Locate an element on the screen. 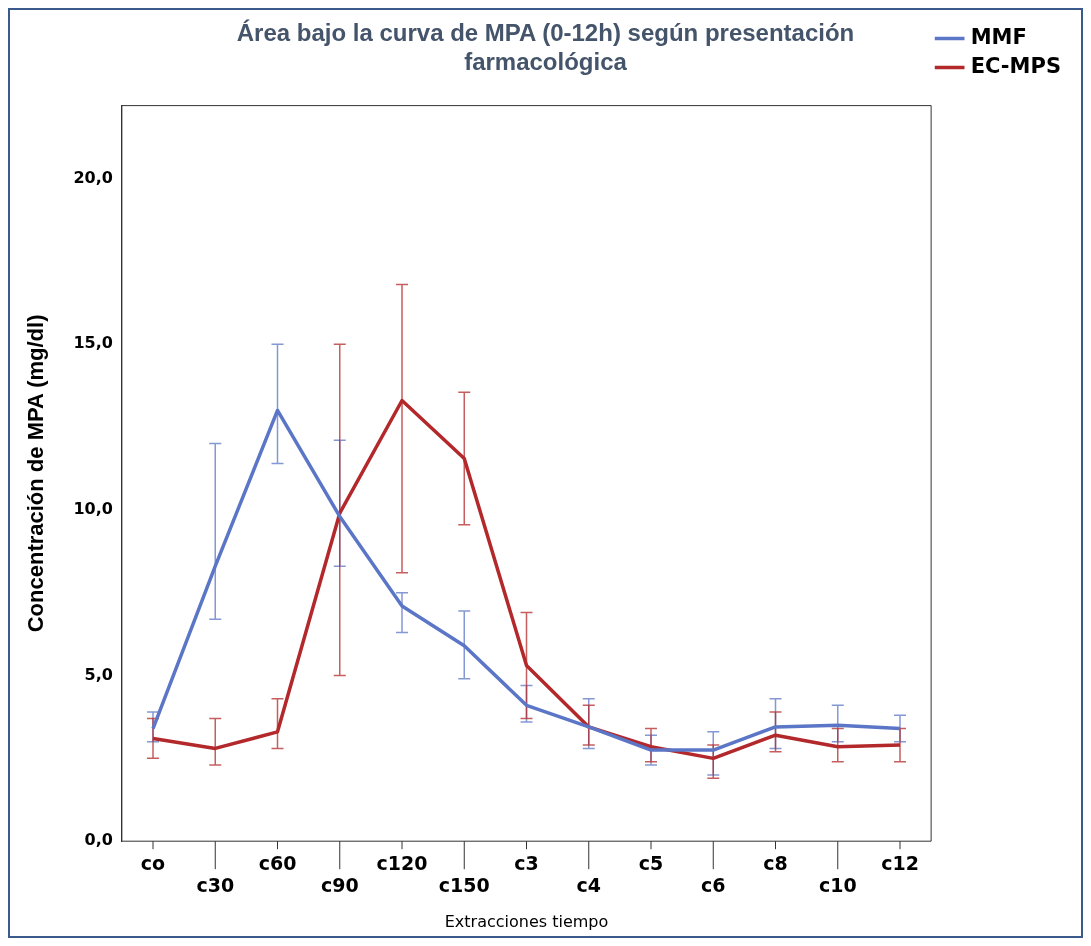 The width and height of the screenshot is (1091, 946). y-tick-label: 10,0 is located at coordinates (93, 508).